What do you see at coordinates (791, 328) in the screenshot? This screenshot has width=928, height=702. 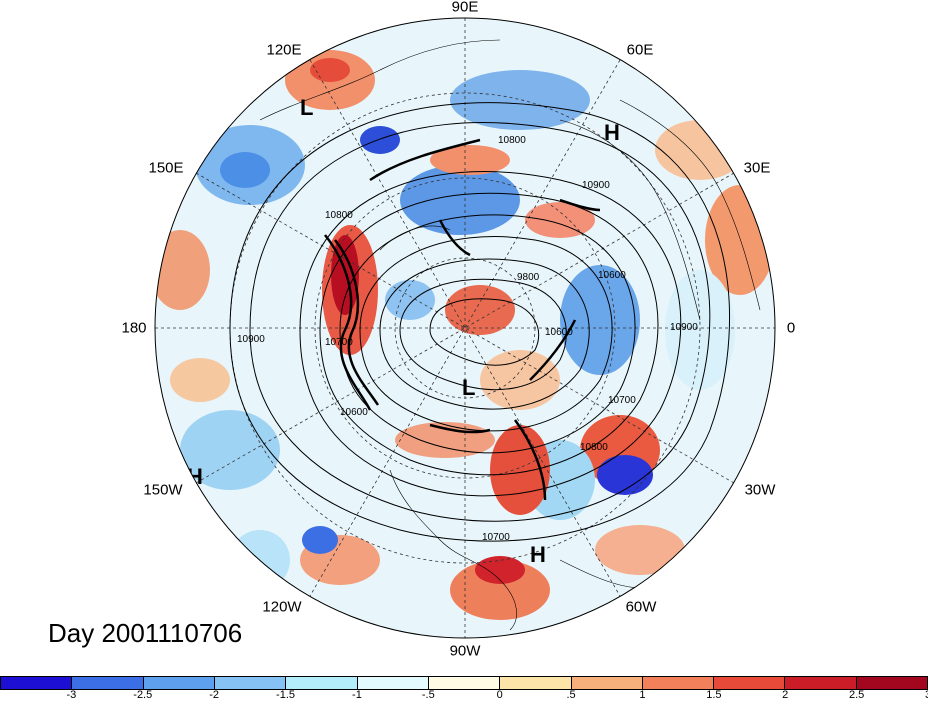 I see `lon-label-0: 0` at bounding box center [791, 328].